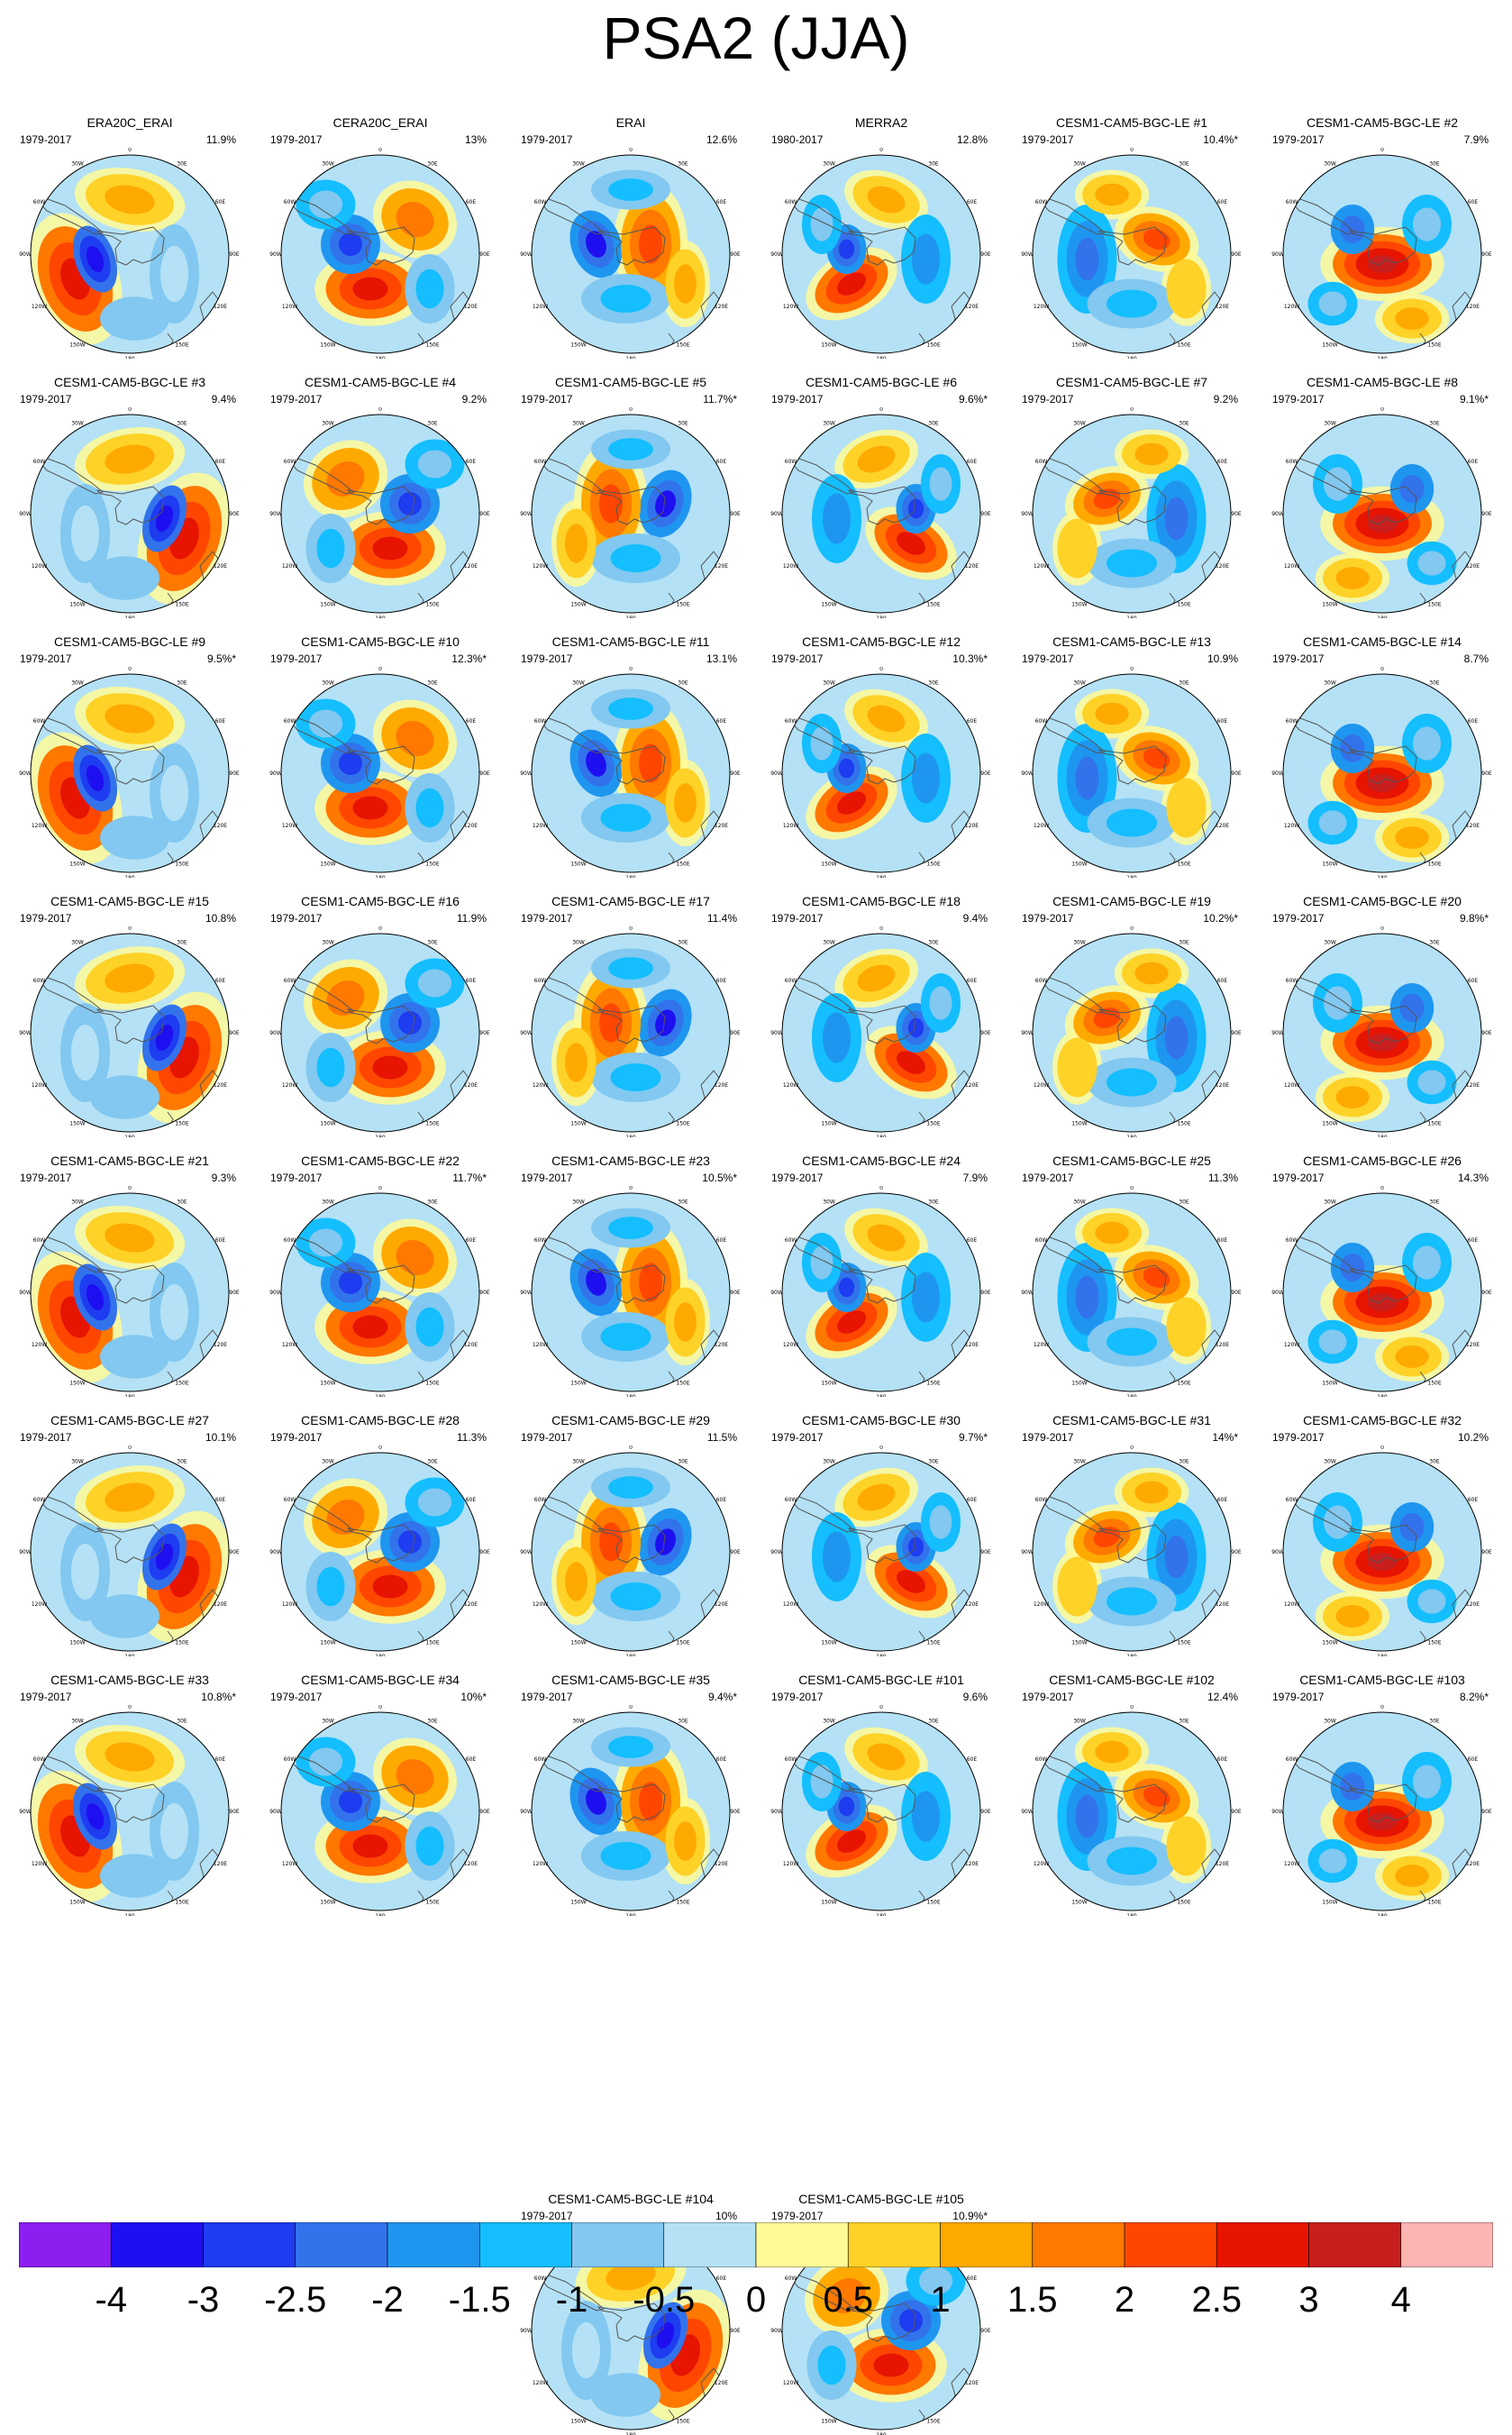 The width and height of the screenshot is (1512, 2435). Describe the element at coordinates (987, 2244) in the screenshot. I see `colorbar-swatch` at that location.